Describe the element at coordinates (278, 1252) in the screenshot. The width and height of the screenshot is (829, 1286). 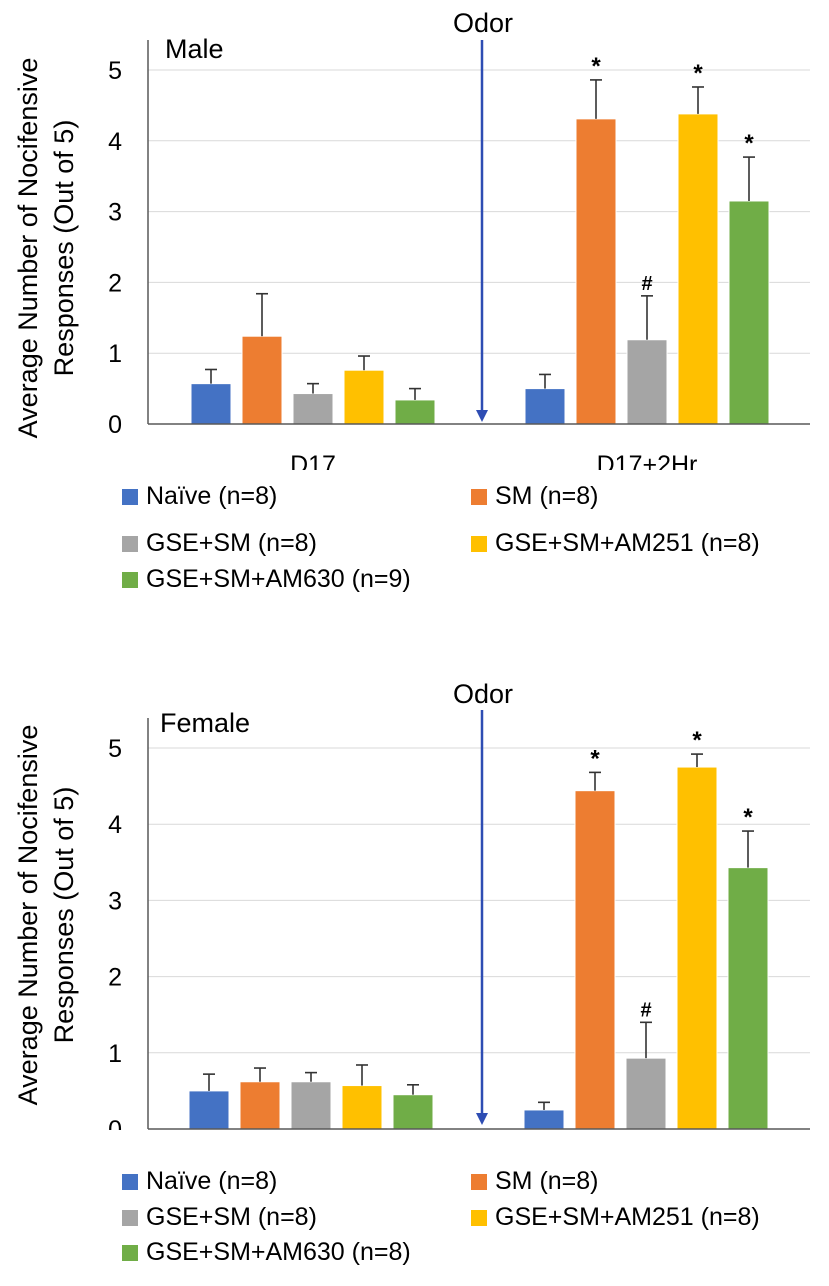
I see `legend-label: GSE+SM+AM630 (n=8)` at that location.